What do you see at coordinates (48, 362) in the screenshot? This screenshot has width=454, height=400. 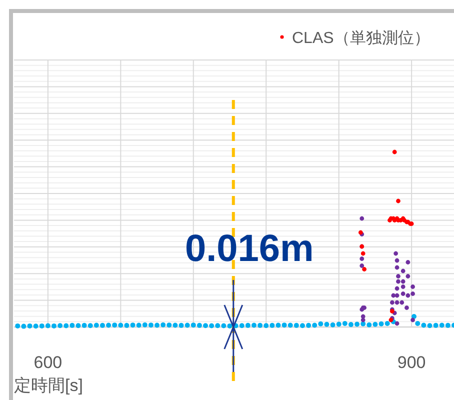 I see `x-tick-label: 600` at bounding box center [48, 362].